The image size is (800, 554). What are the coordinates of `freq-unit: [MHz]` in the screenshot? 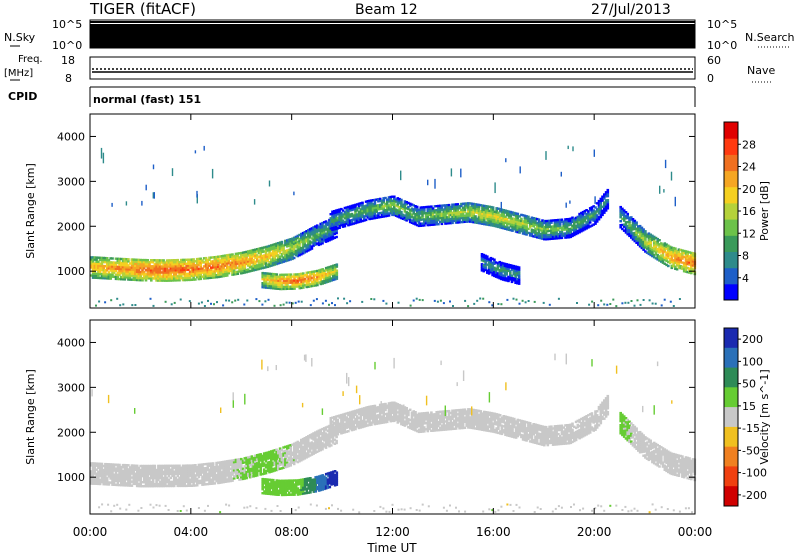 It's located at (18, 73).